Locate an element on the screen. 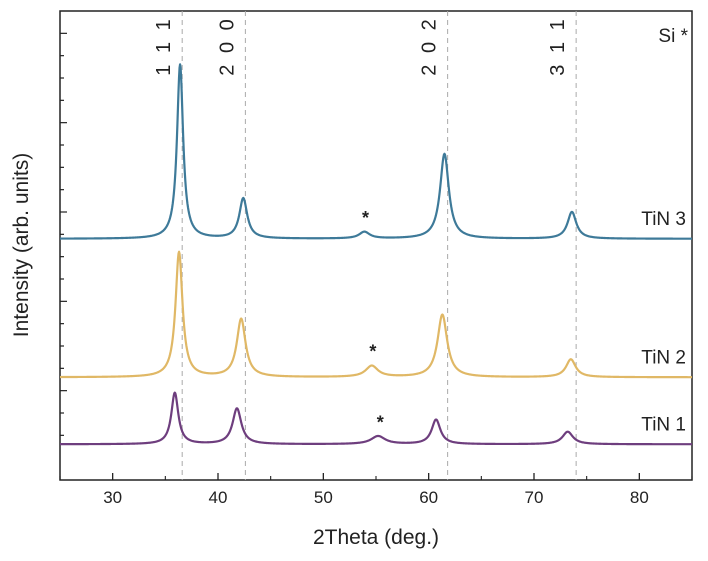 The width and height of the screenshot is (708, 561). y-axis-label: Intensity (arb. units) is located at coordinates (21, 245).